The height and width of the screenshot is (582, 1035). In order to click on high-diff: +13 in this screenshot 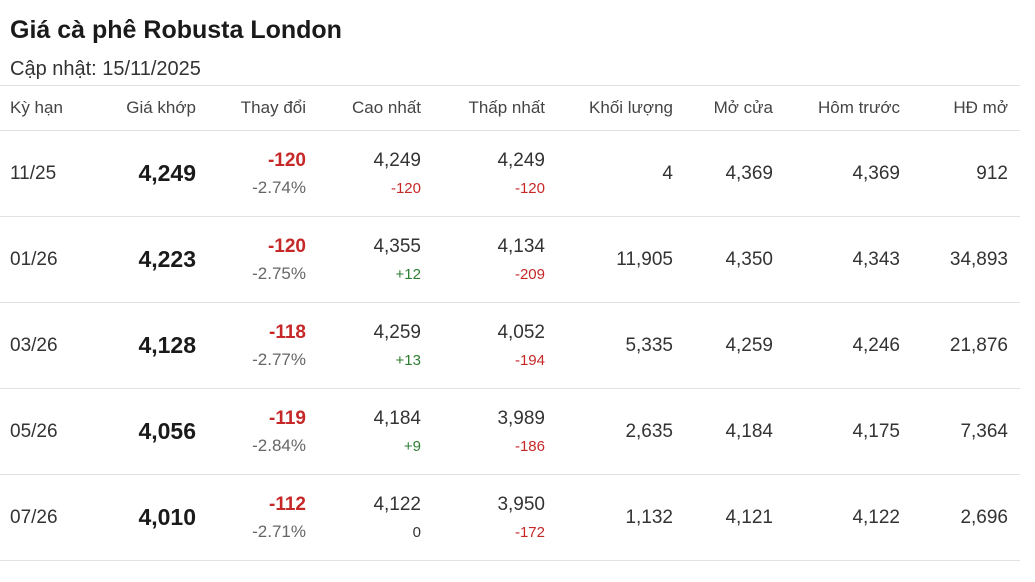, I will do `click(408, 360)`.